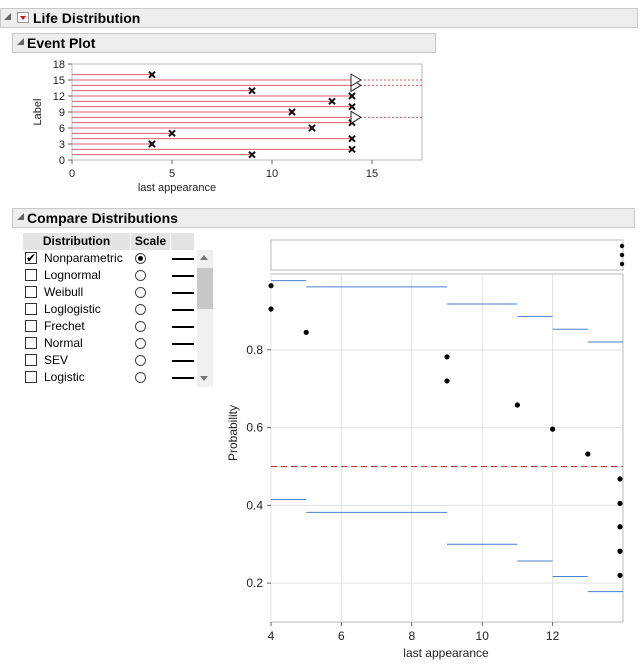 Image resolution: width=640 pixels, height=670 pixels. I want to click on distribution-row: Lognormal, so click(111, 275).